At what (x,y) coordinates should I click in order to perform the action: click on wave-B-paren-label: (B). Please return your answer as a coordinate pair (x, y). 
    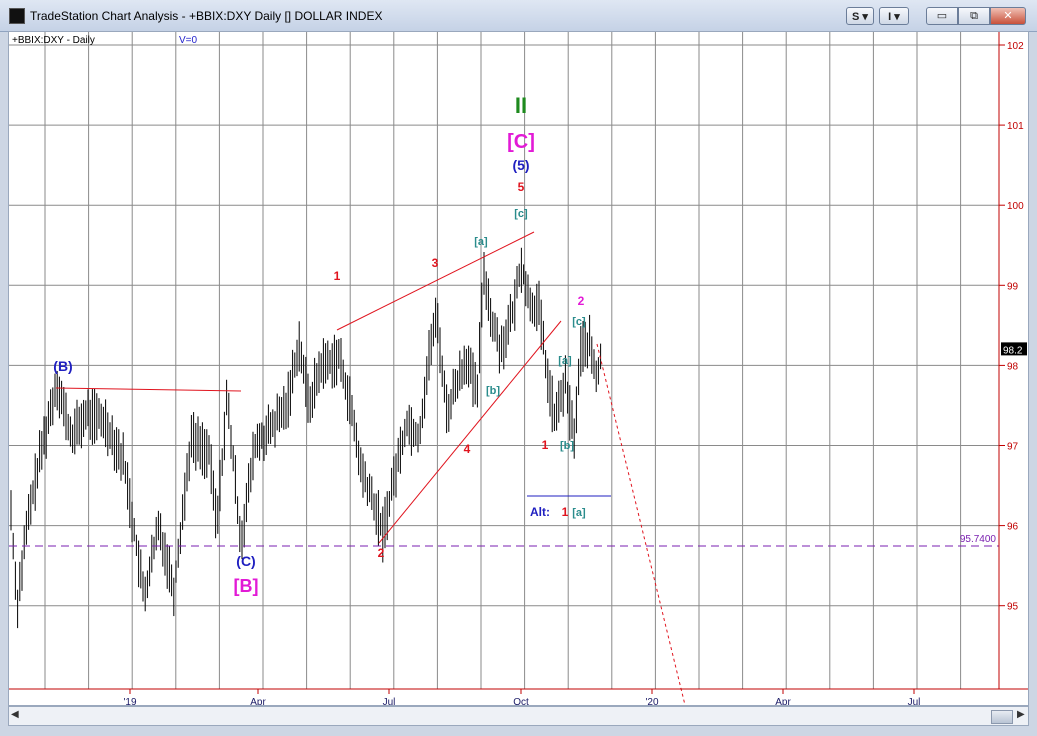
    Looking at the image, I should click on (62, 366).